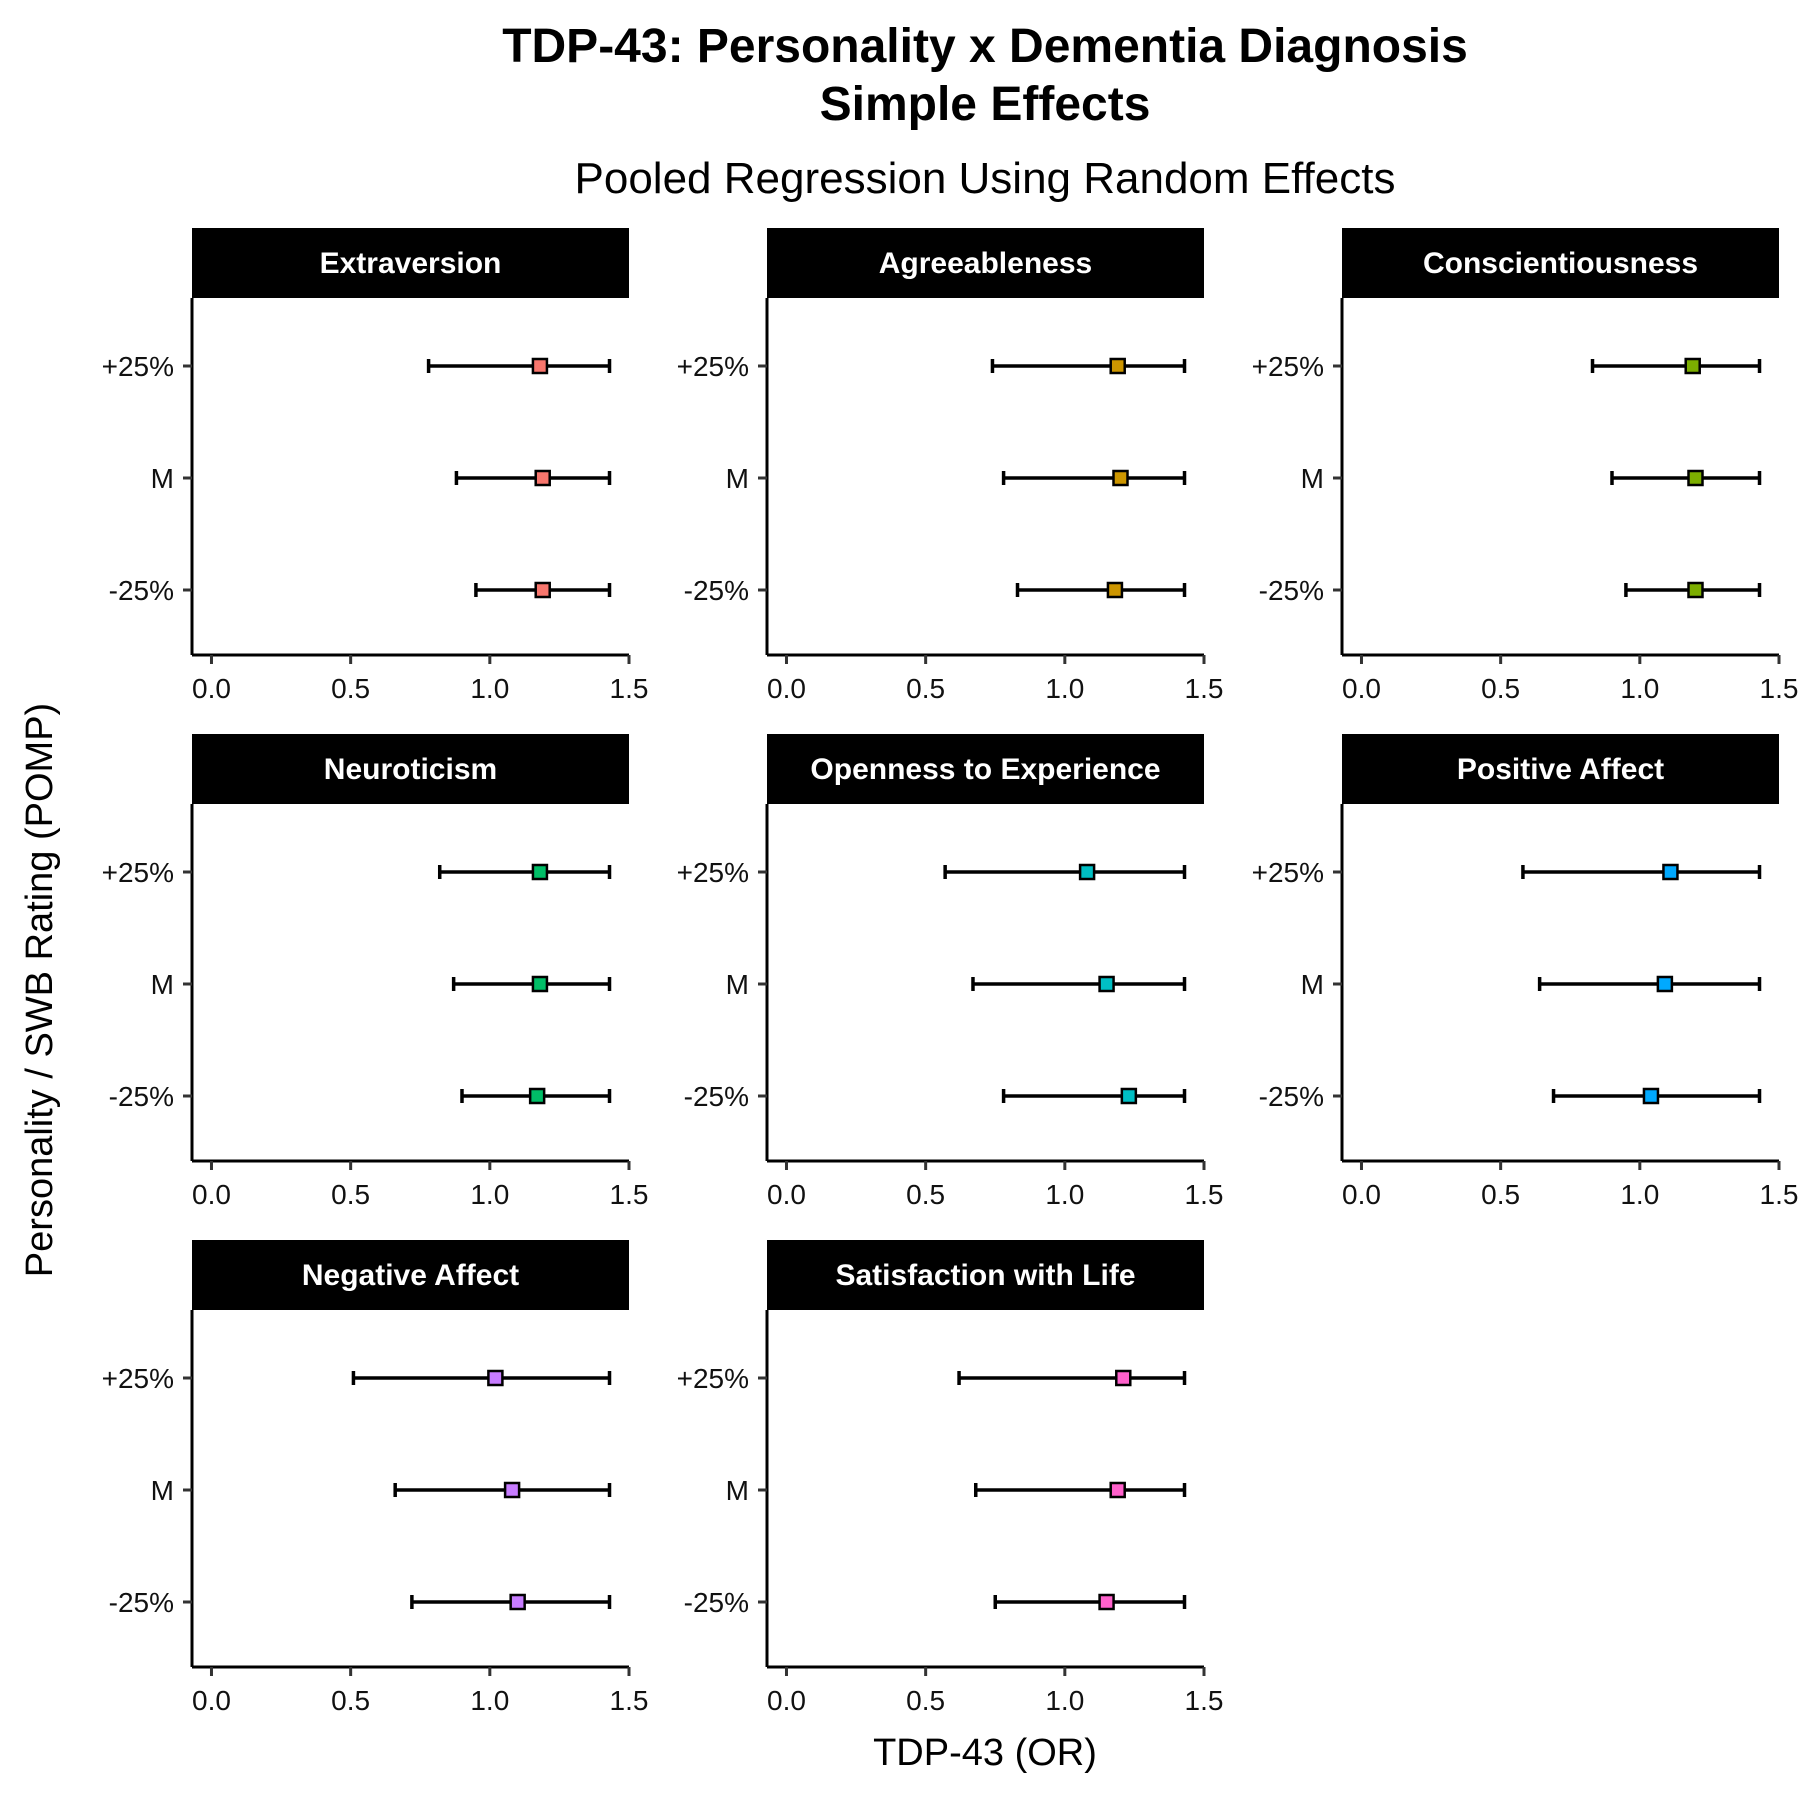 Image resolution: width=1800 pixels, height=1800 pixels. Describe the element at coordinates (375, 466) in the screenshot. I see `panel-extraversion: Extraversion 0.0 0.5 1.0 1.5 +25% M -25%` at that location.